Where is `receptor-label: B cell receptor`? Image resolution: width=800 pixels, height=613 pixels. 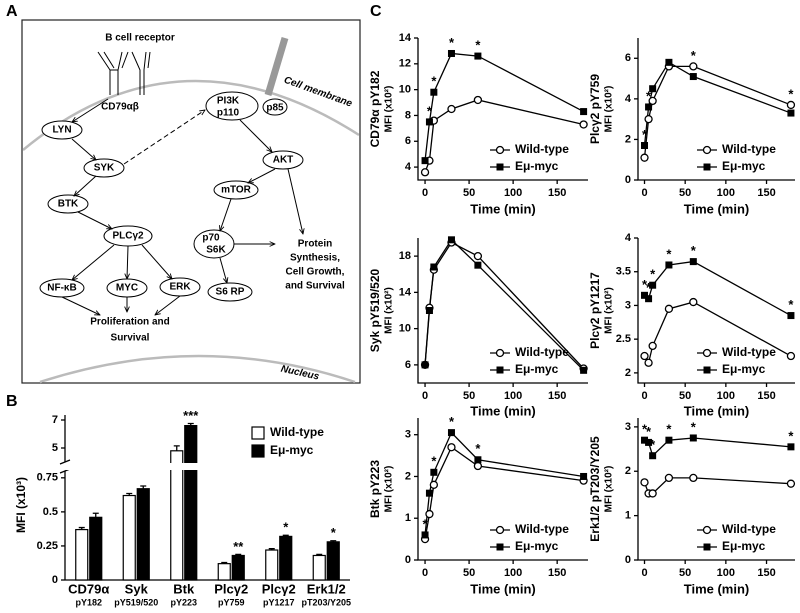
receptor-label: B cell receptor is located at coordinates (140, 38).